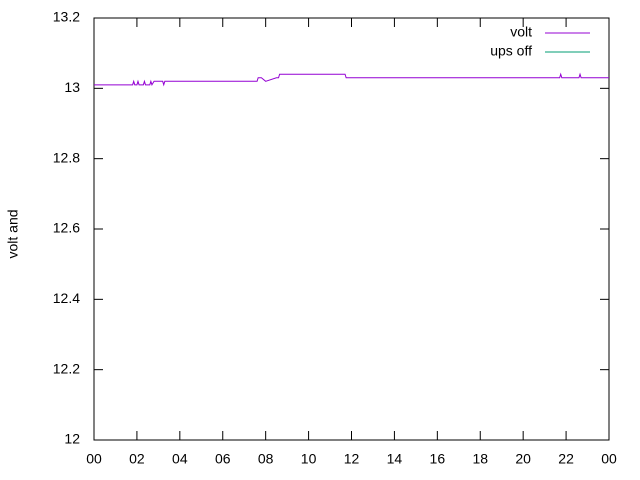 Image resolution: width=640 pixels, height=480 pixels. I want to click on y-tick-label: 12, so click(72, 439).